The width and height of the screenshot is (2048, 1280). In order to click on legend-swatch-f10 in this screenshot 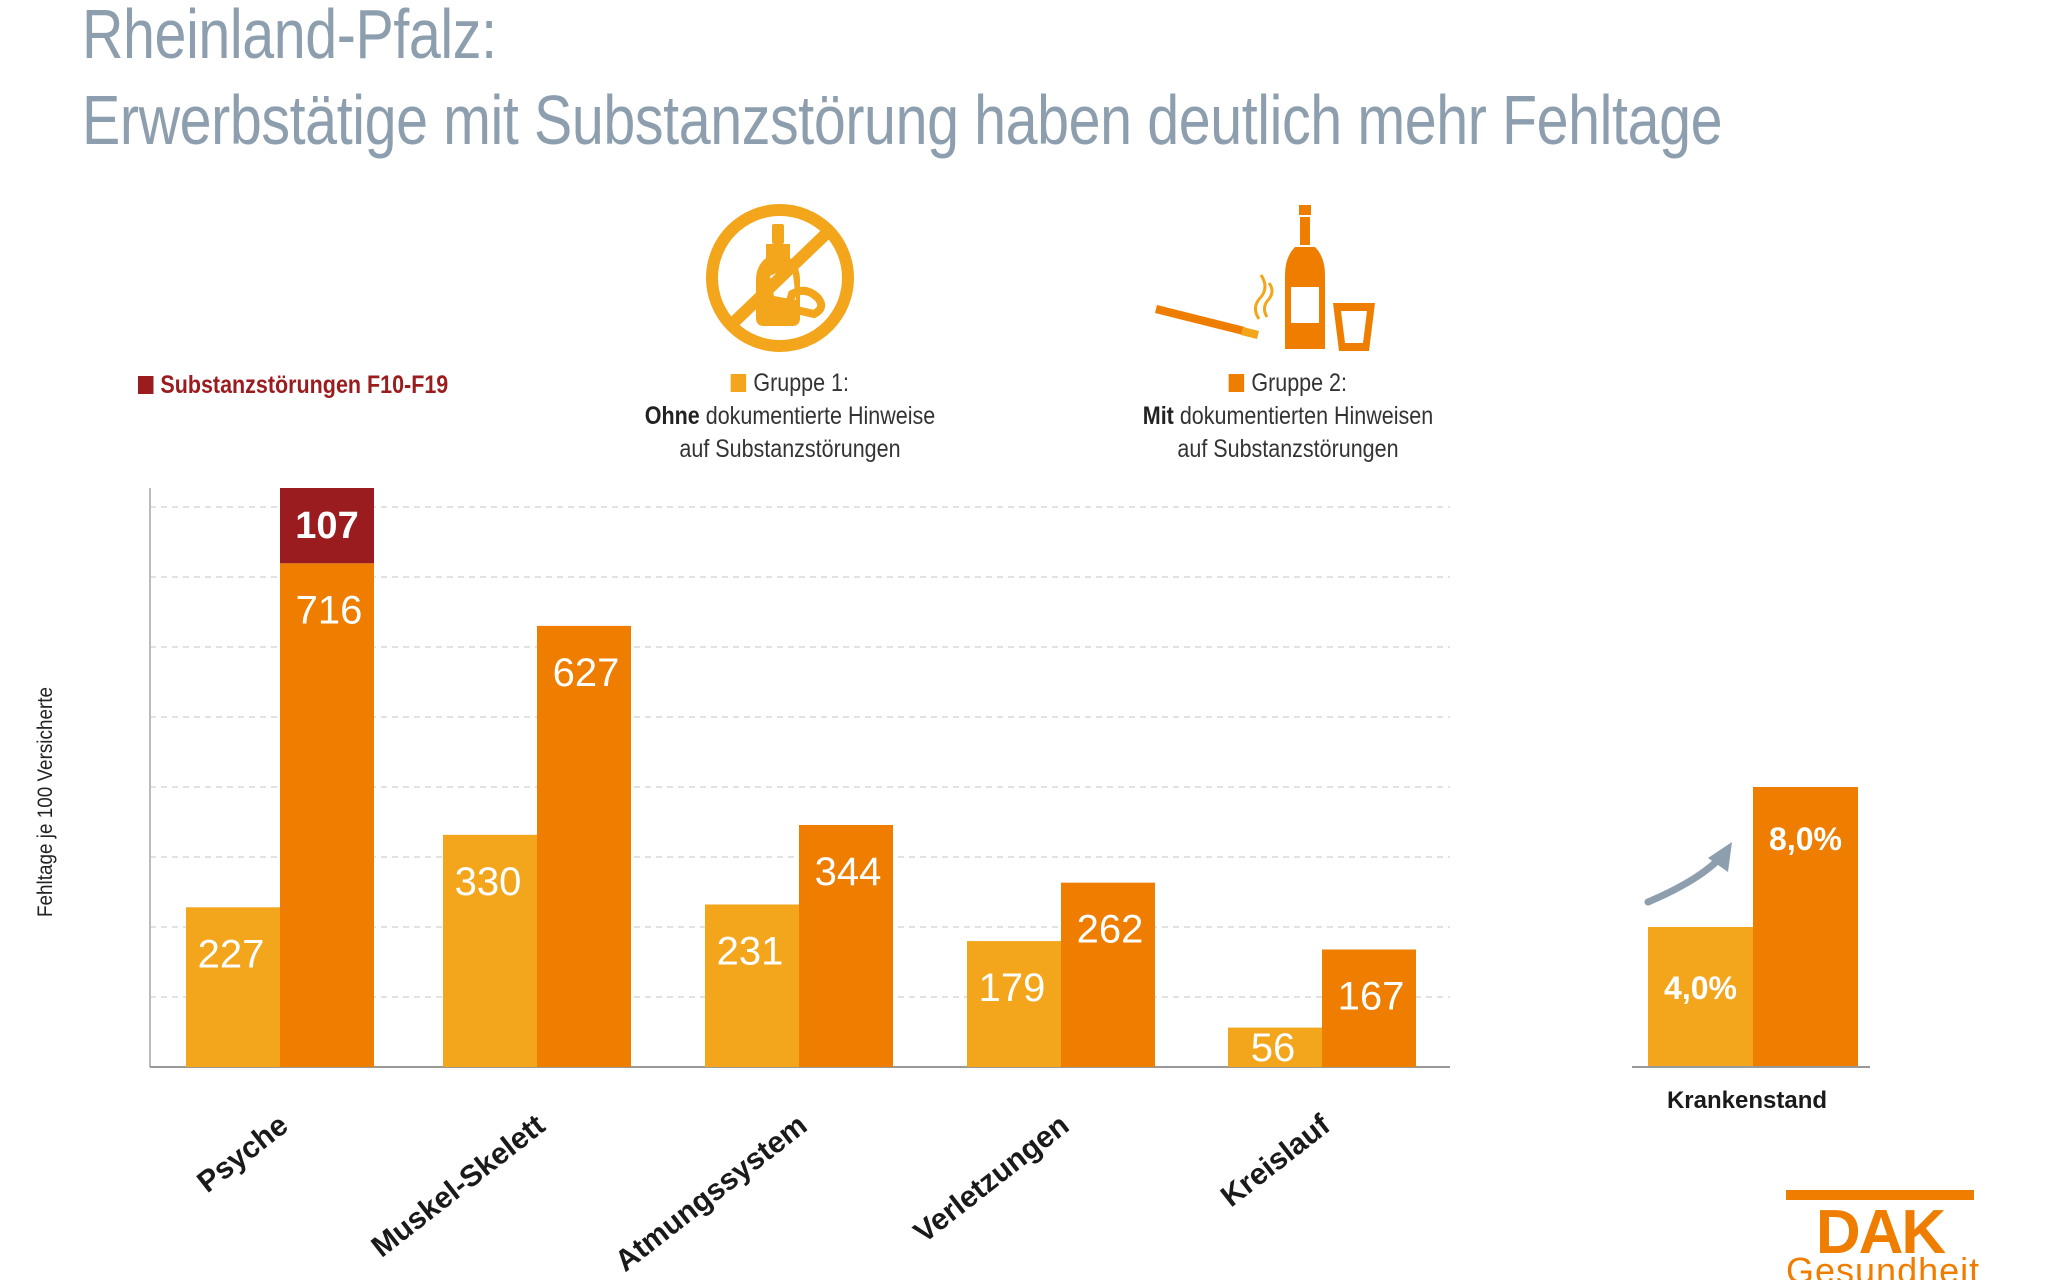, I will do `click(146, 385)`.